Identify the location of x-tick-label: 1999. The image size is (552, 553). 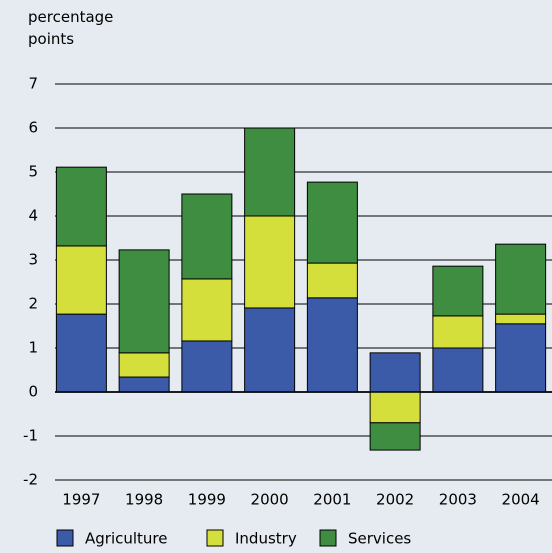
(207, 500).